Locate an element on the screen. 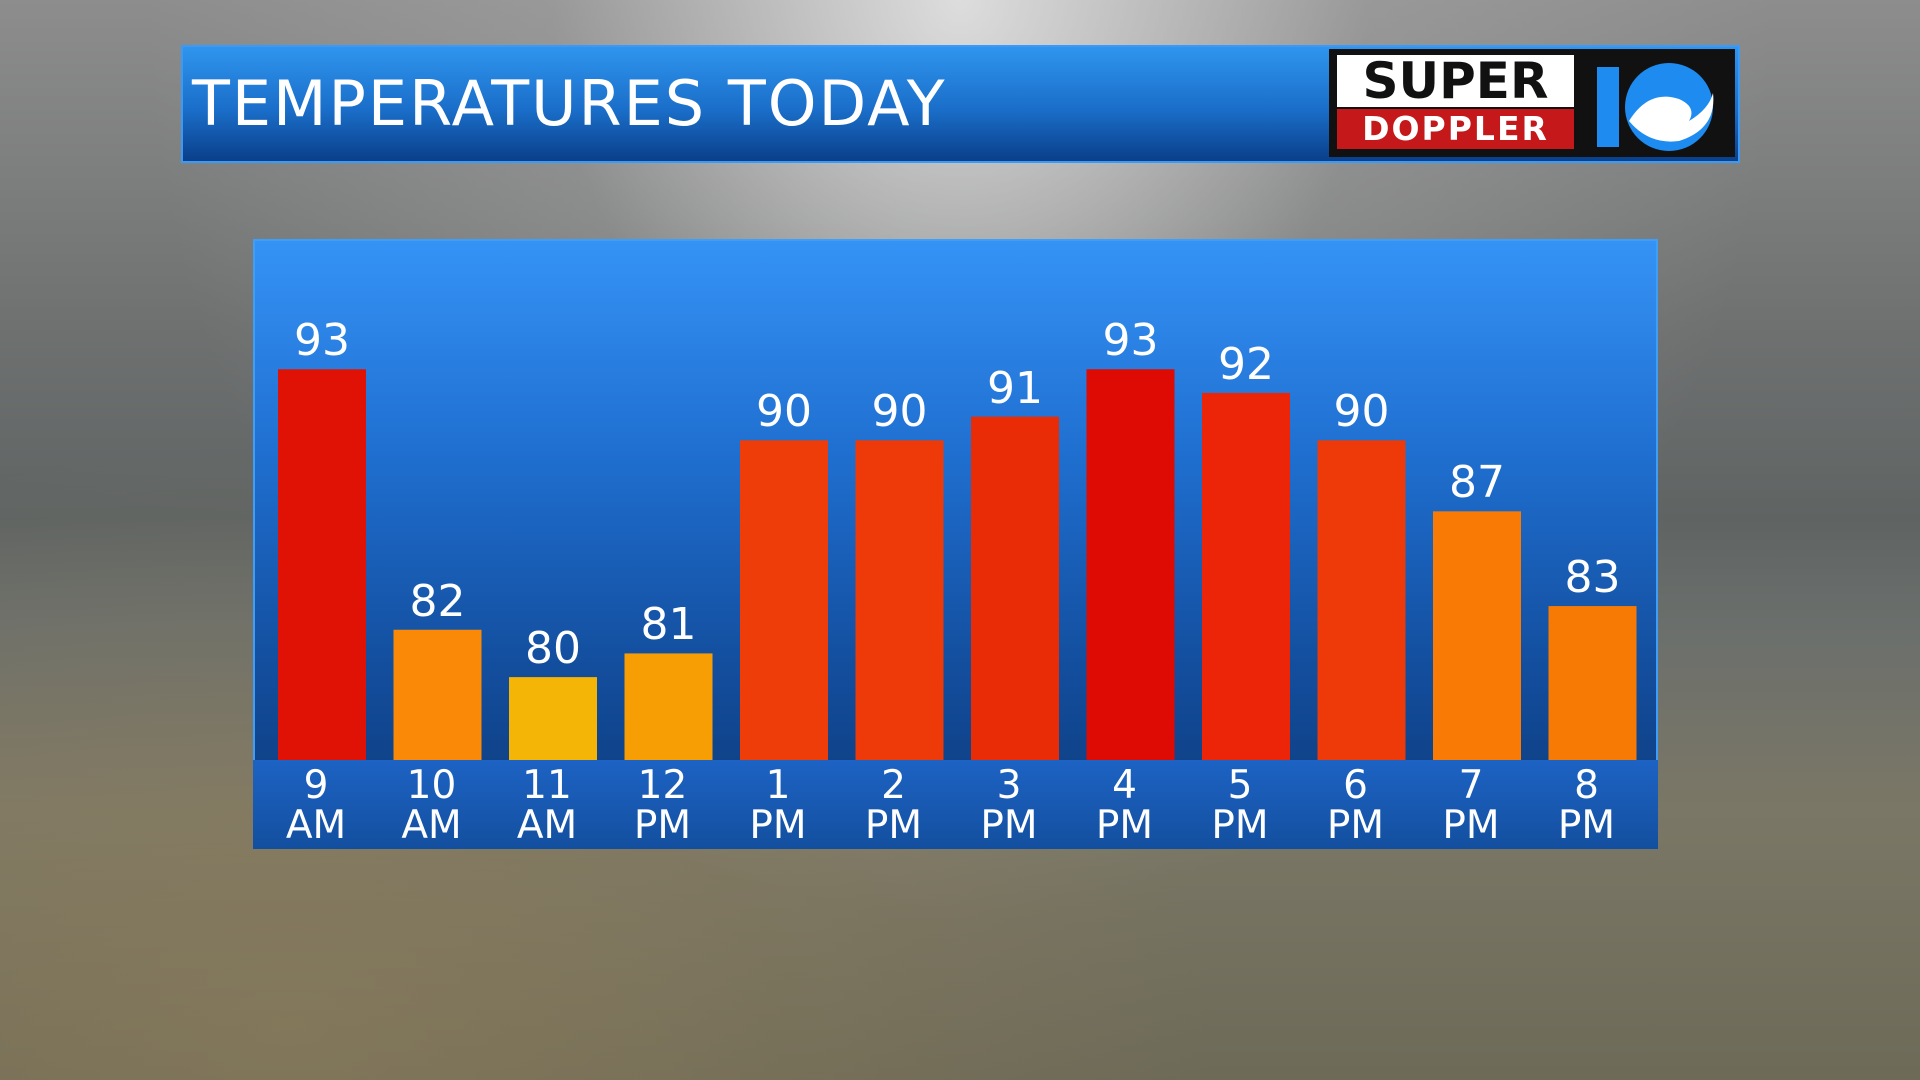  logo: SUPER DOPPLER is located at coordinates (1532, 103).